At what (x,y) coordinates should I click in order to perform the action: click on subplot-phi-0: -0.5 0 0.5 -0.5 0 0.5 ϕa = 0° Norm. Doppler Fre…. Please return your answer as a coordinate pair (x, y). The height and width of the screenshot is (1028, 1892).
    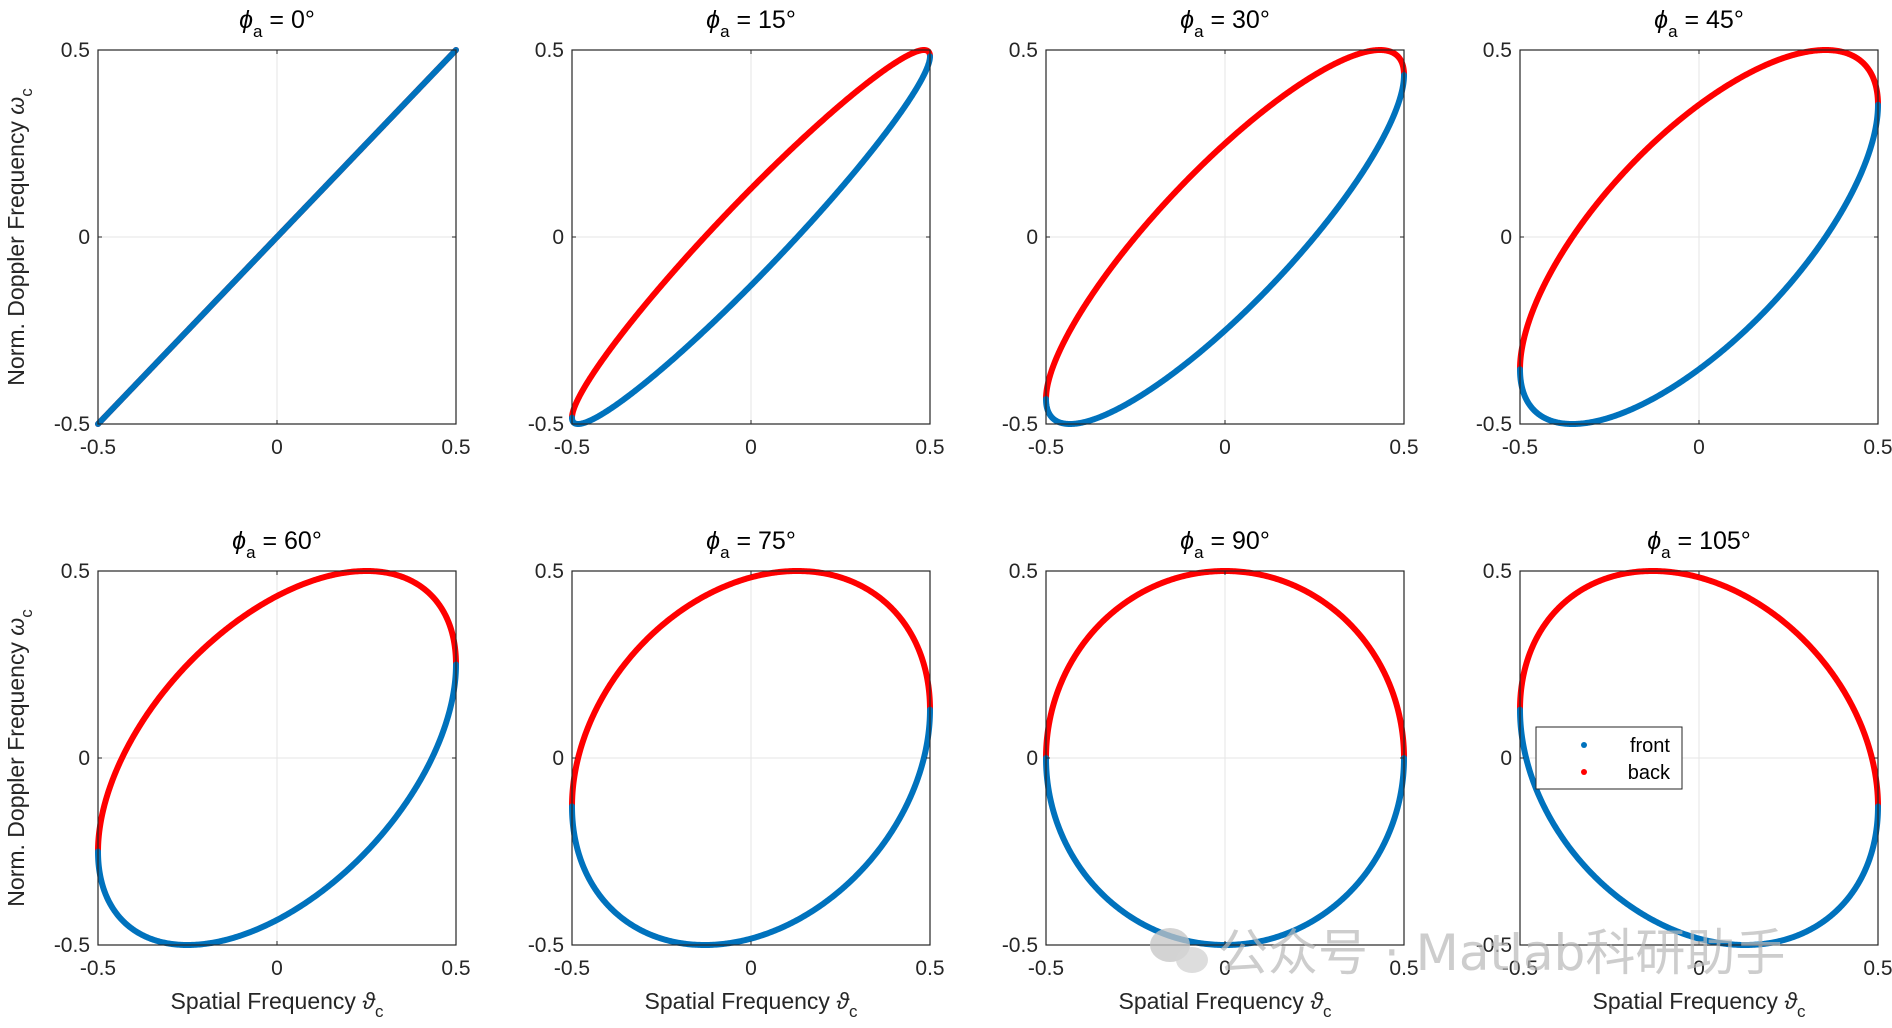
    Looking at the image, I should click on (237, 232).